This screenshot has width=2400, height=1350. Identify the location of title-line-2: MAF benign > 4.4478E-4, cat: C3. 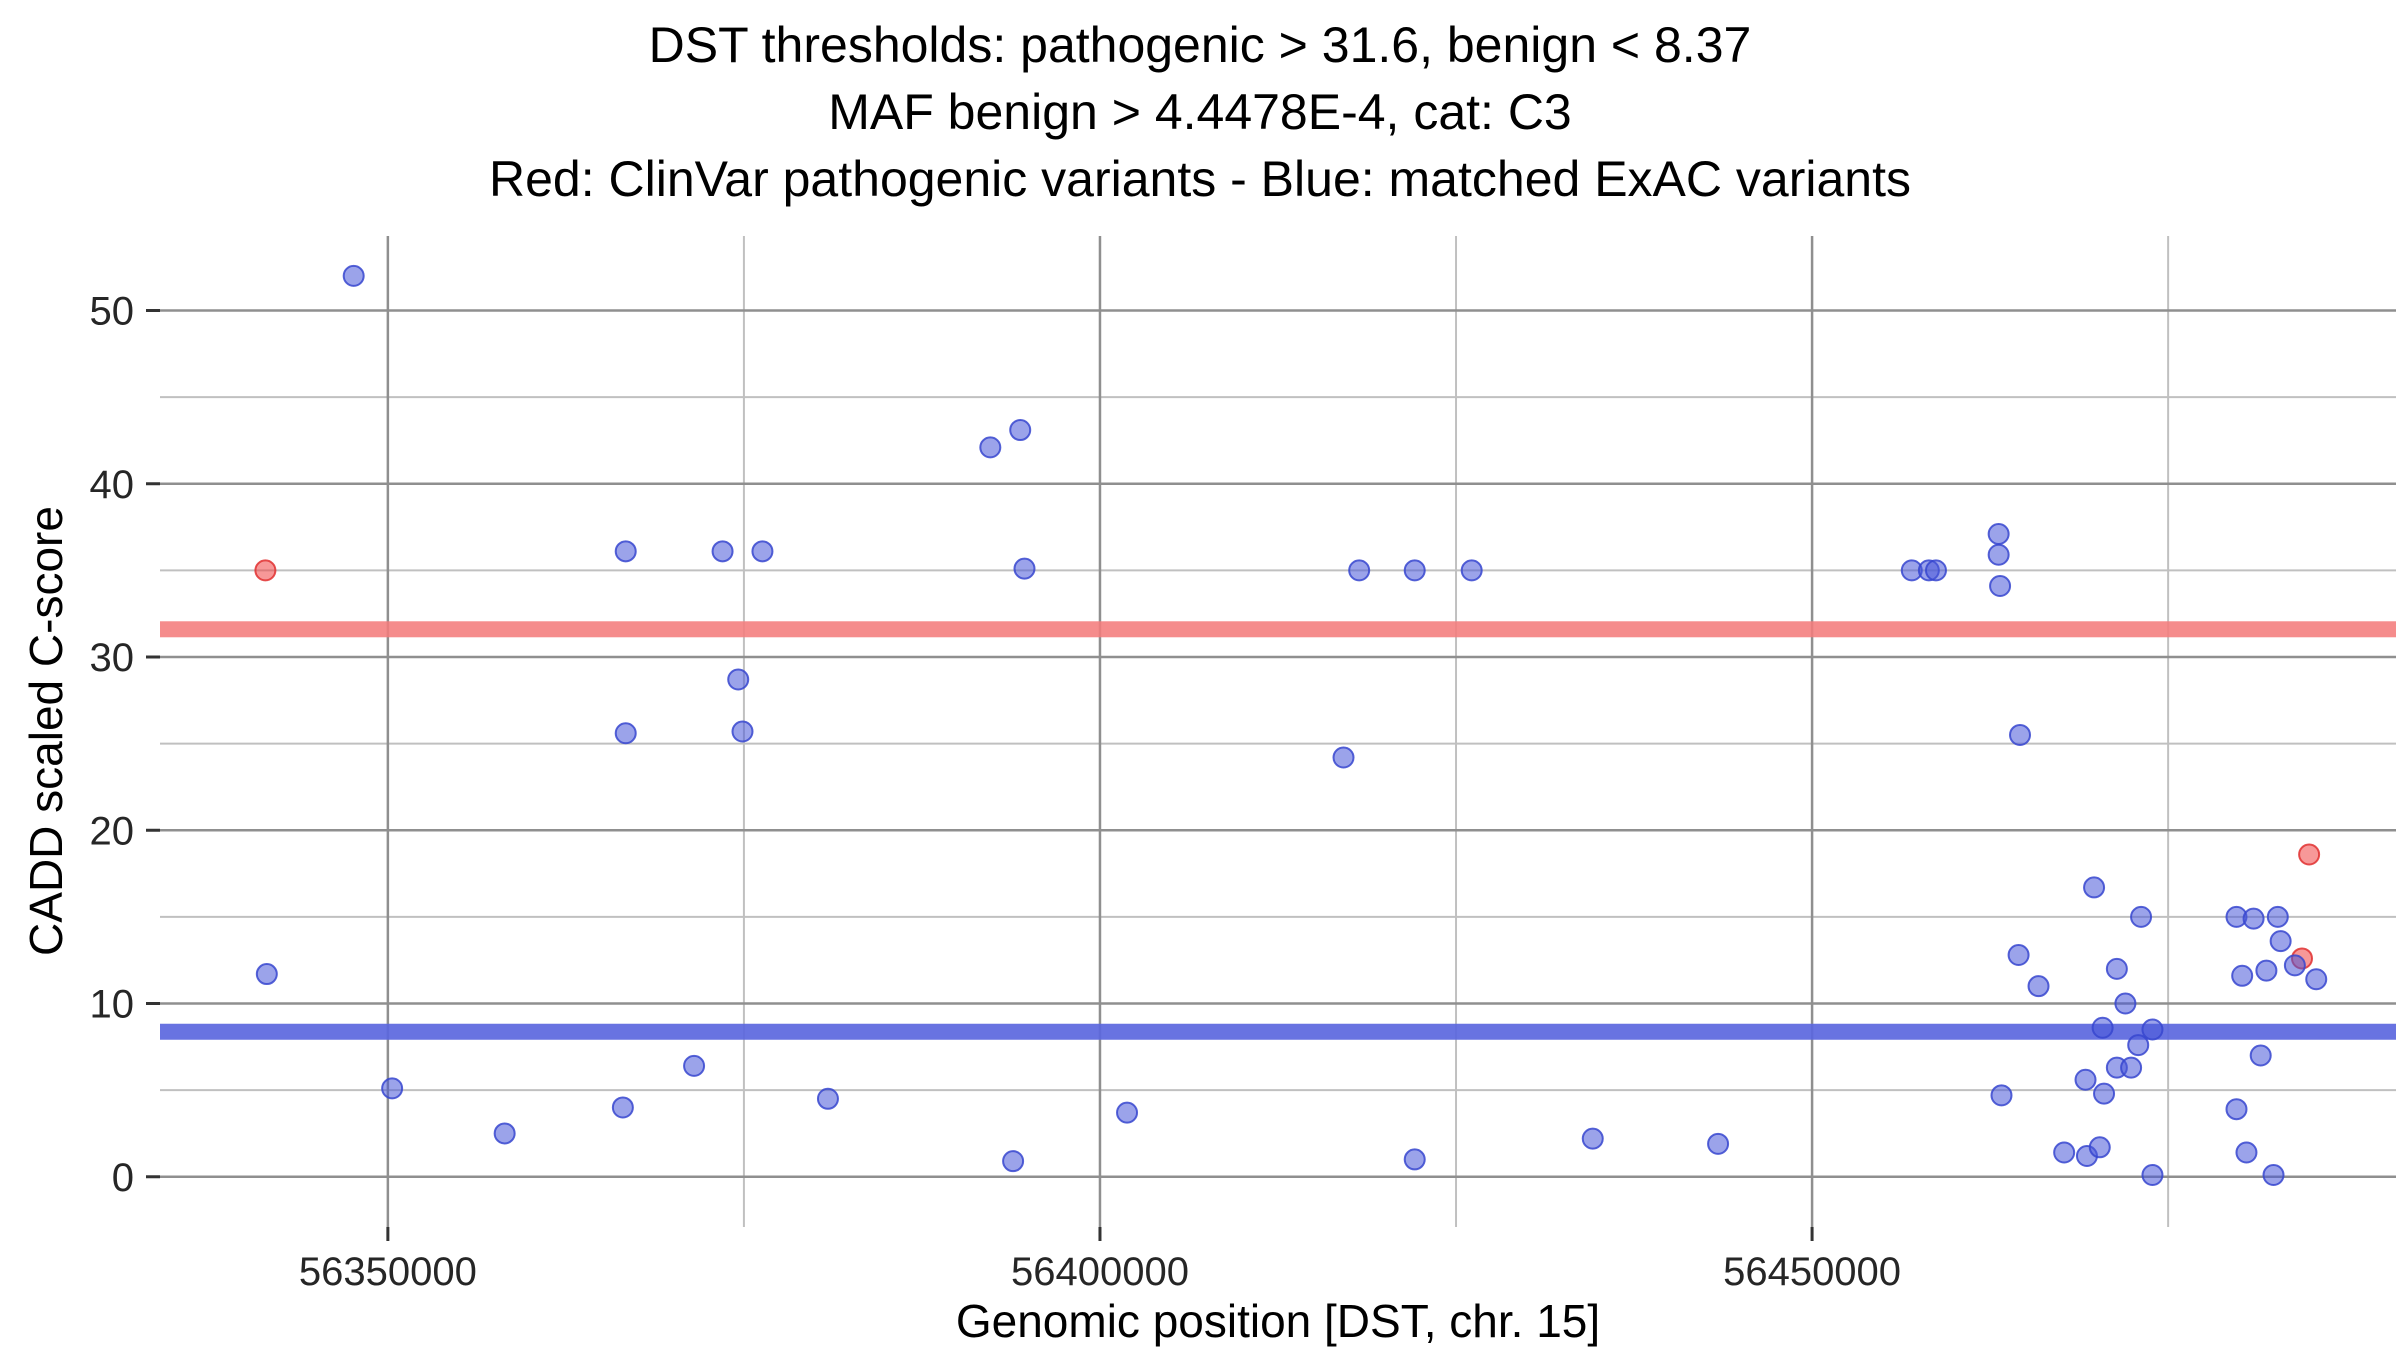
(1200, 112).